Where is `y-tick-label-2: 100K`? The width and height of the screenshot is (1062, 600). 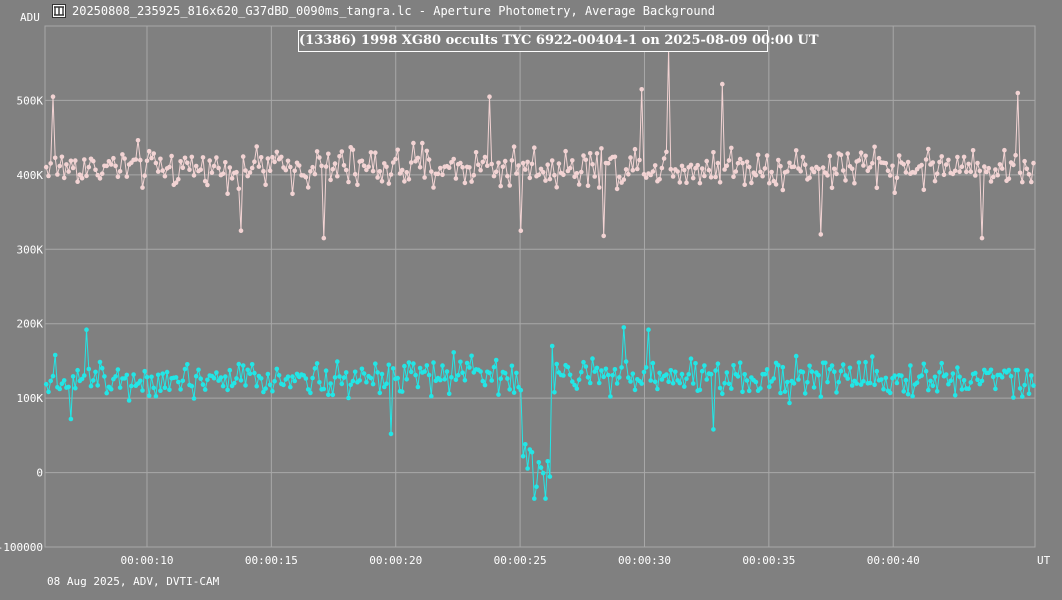 y-tick-label-2: 100K is located at coordinates (30, 398).